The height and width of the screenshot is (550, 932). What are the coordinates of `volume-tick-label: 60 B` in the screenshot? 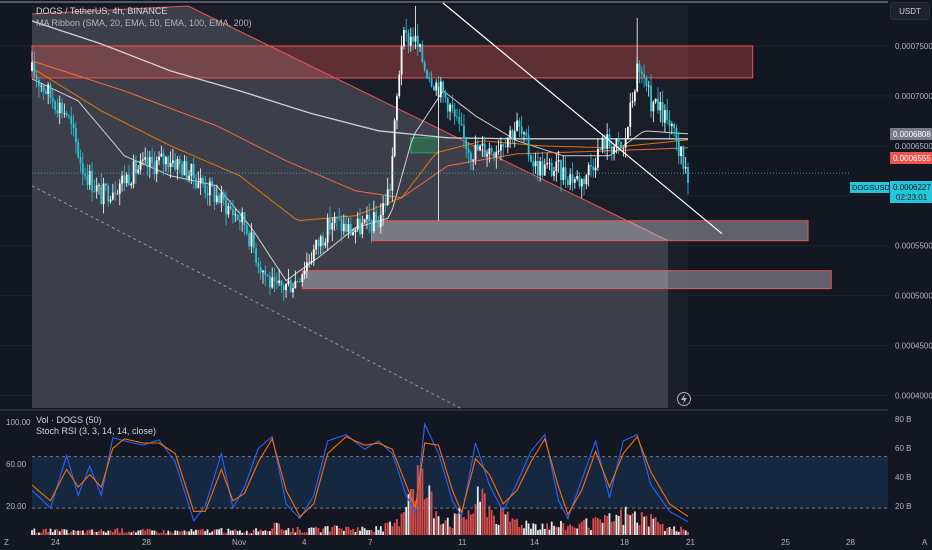 It's located at (903, 448).